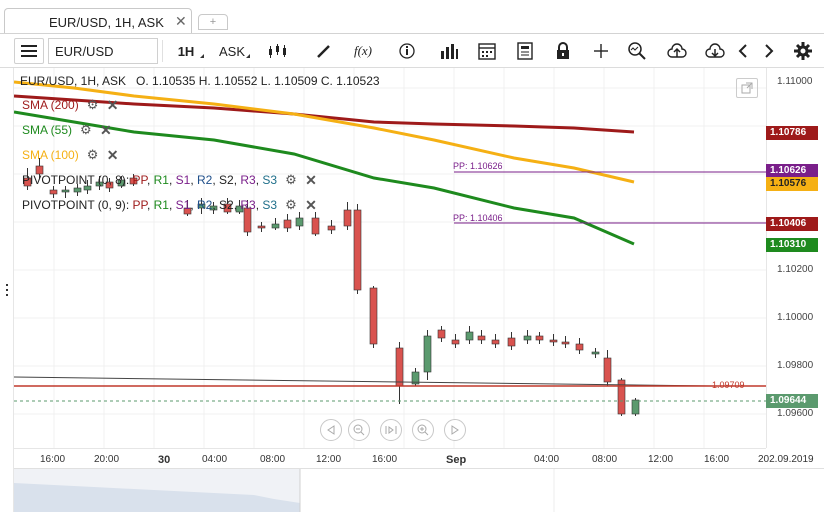 This screenshot has height=512, width=824. I want to click on indicators-button: f(x), so click(363, 51).